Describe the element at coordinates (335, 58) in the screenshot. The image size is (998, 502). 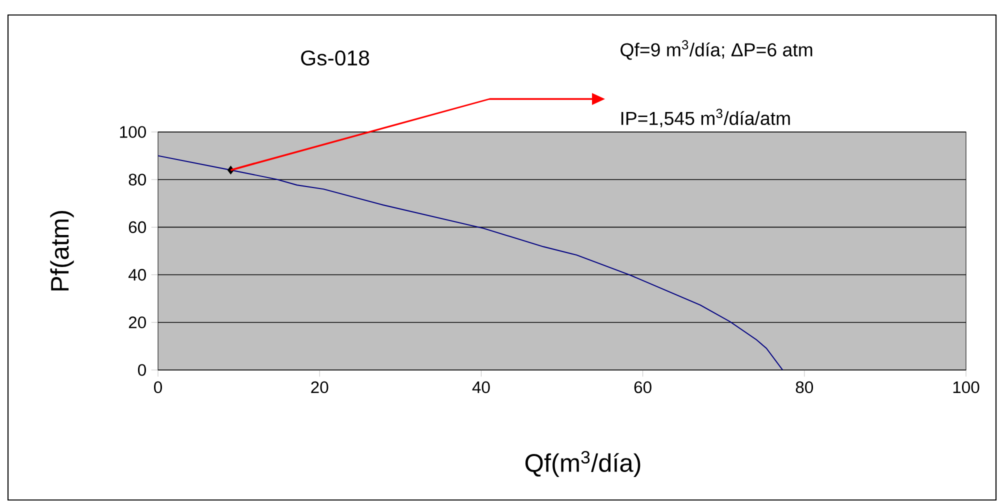
I see `chart-title: Gs-018` at that location.